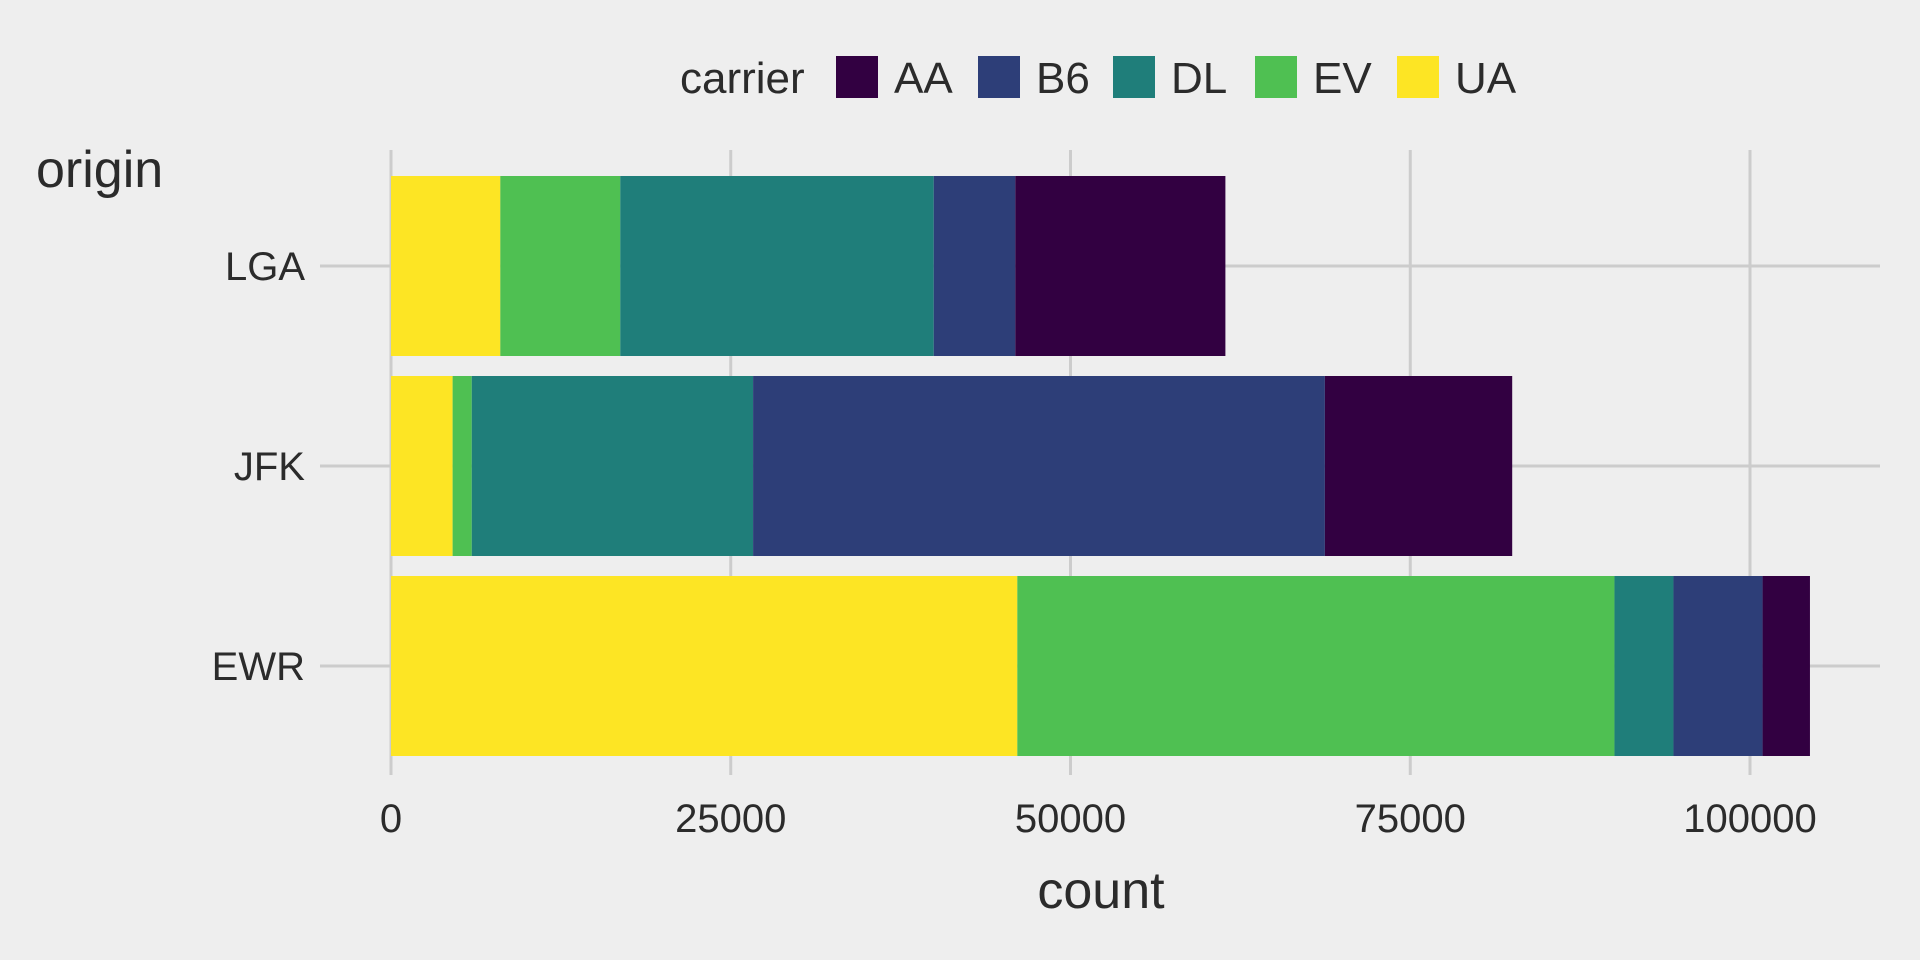  Describe the element at coordinates (1098, 78) in the screenshot. I see `legend: carrier AA B6 DL EV UA` at that location.